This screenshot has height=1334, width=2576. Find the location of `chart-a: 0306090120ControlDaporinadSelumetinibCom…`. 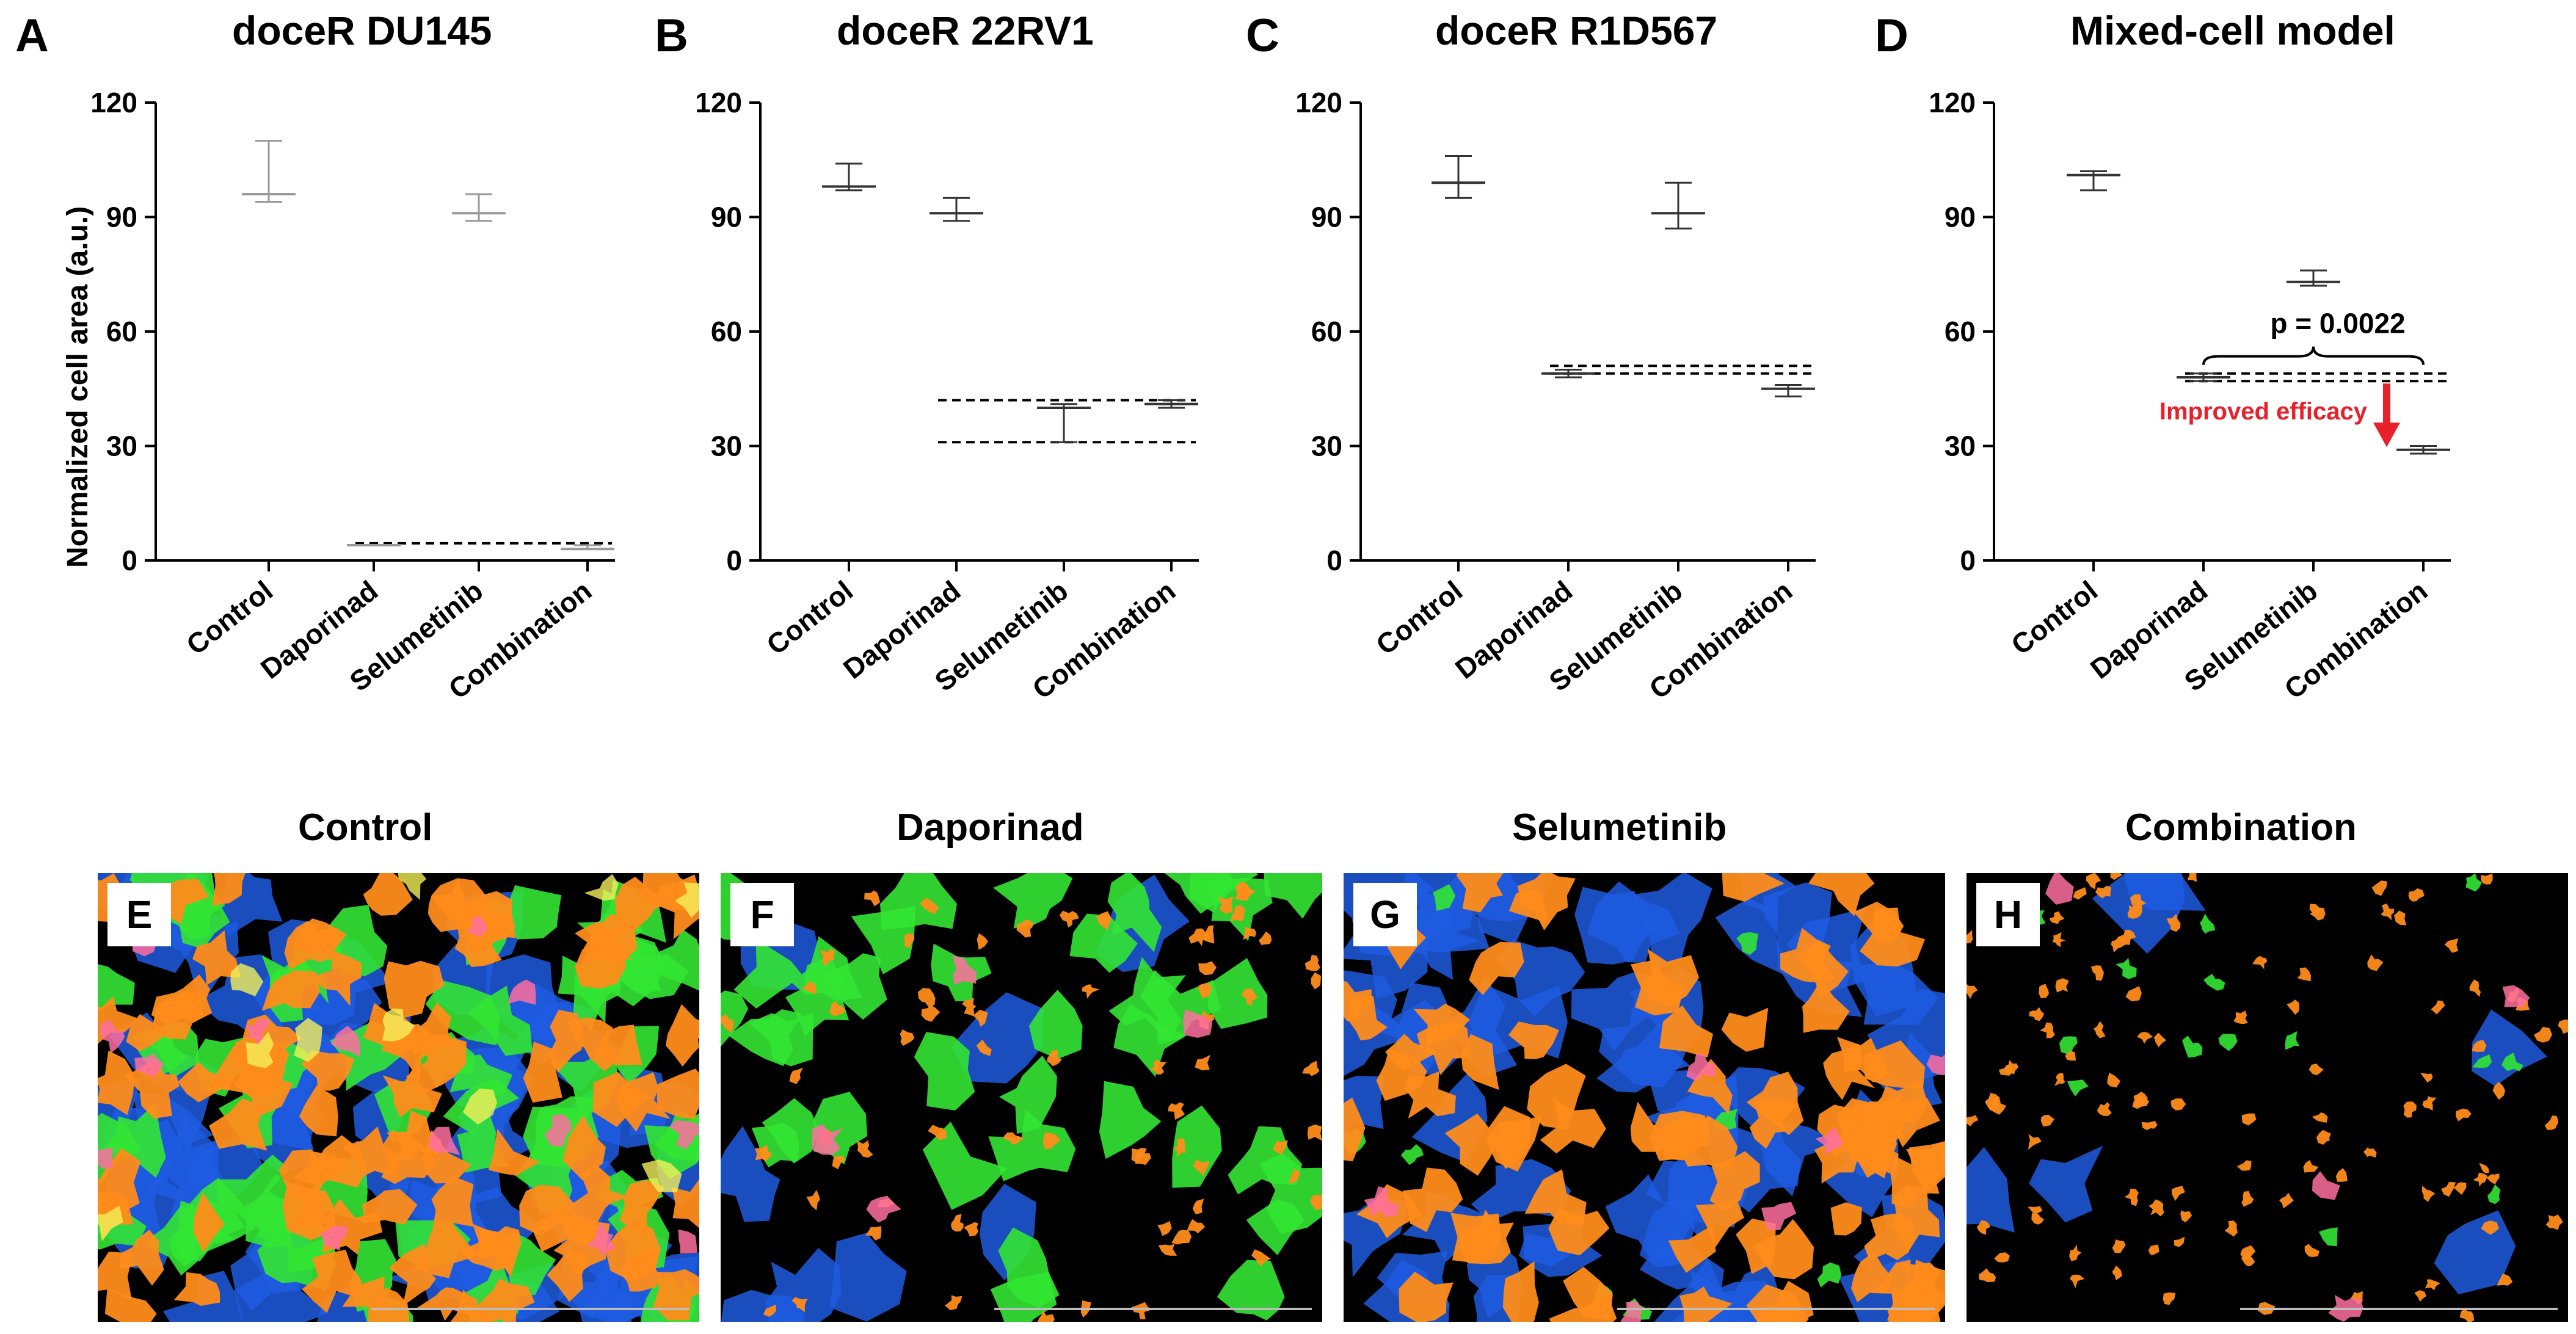

chart-a: 0306090120ControlDaporinadSelumetinibCom… is located at coordinates (352, 396).